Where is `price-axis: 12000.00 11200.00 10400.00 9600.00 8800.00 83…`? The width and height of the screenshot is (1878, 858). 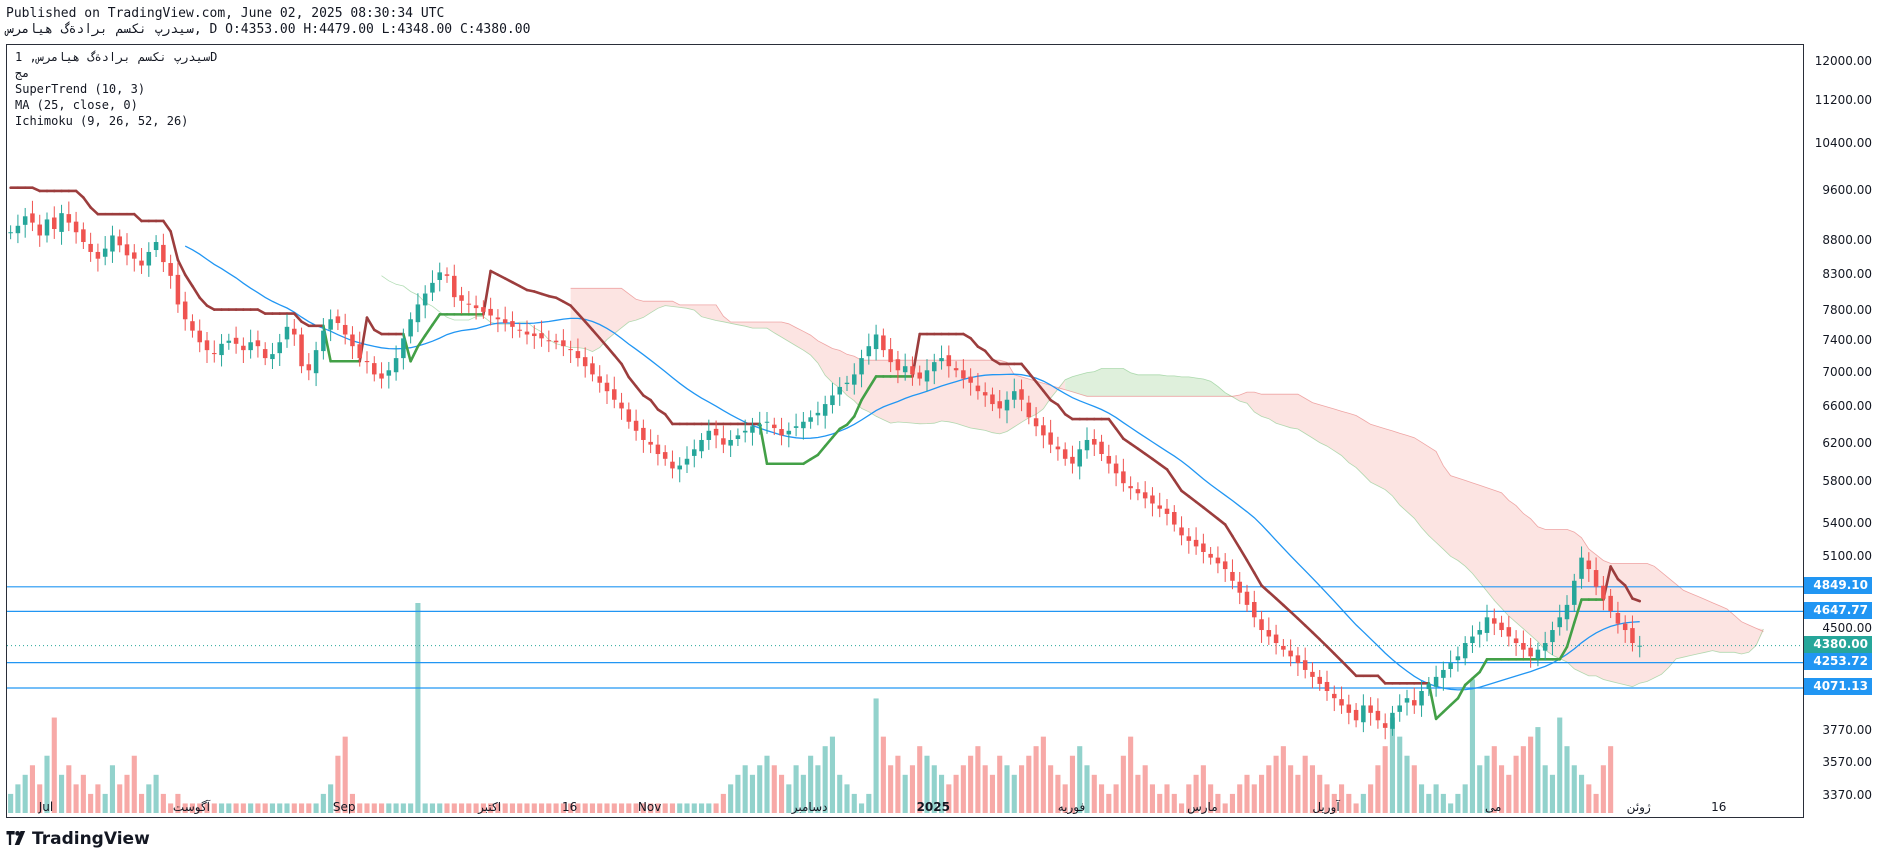 price-axis: 12000.00 11200.00 10400.00 9600.00 8800.00 83… is located at coordinates (1841, 431).